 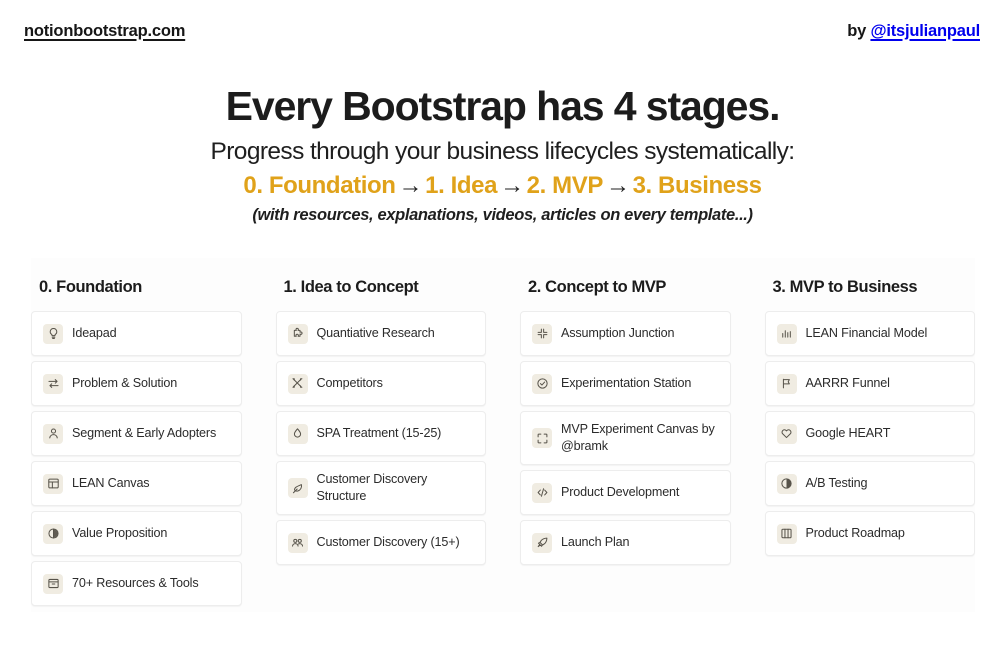 I want to click on collapse-arrows-icon, so click(x=542, y=333).